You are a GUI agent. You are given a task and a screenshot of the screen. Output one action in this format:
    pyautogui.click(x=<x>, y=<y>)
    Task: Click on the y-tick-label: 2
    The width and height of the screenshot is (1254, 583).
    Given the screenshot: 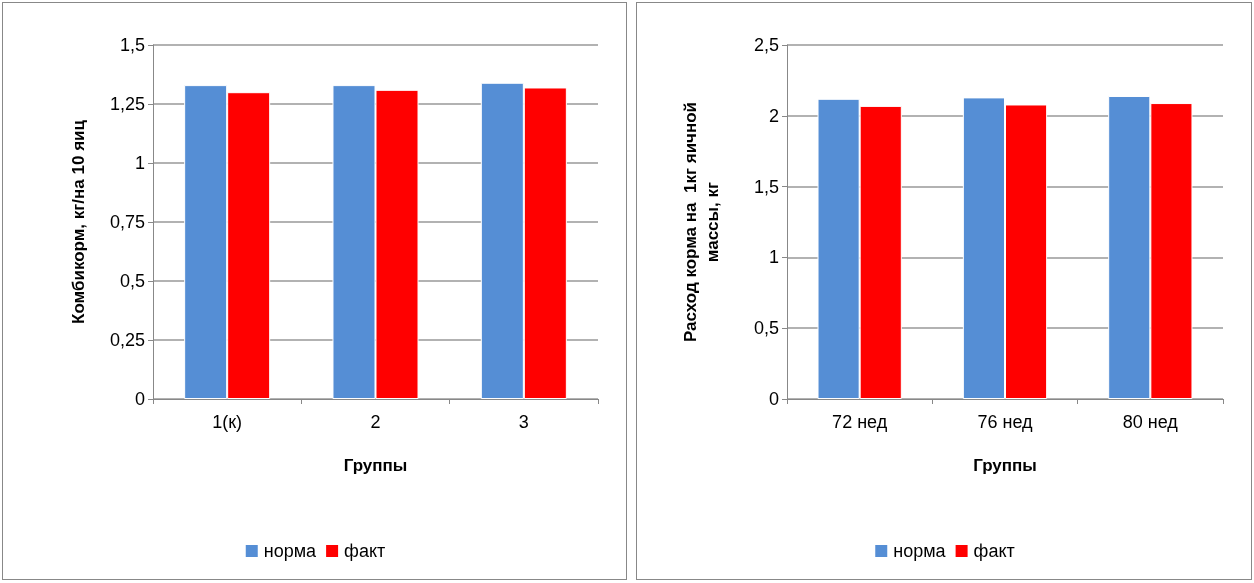 What is the action you would take?
    pyautogui.click(x=773, y=115)
    